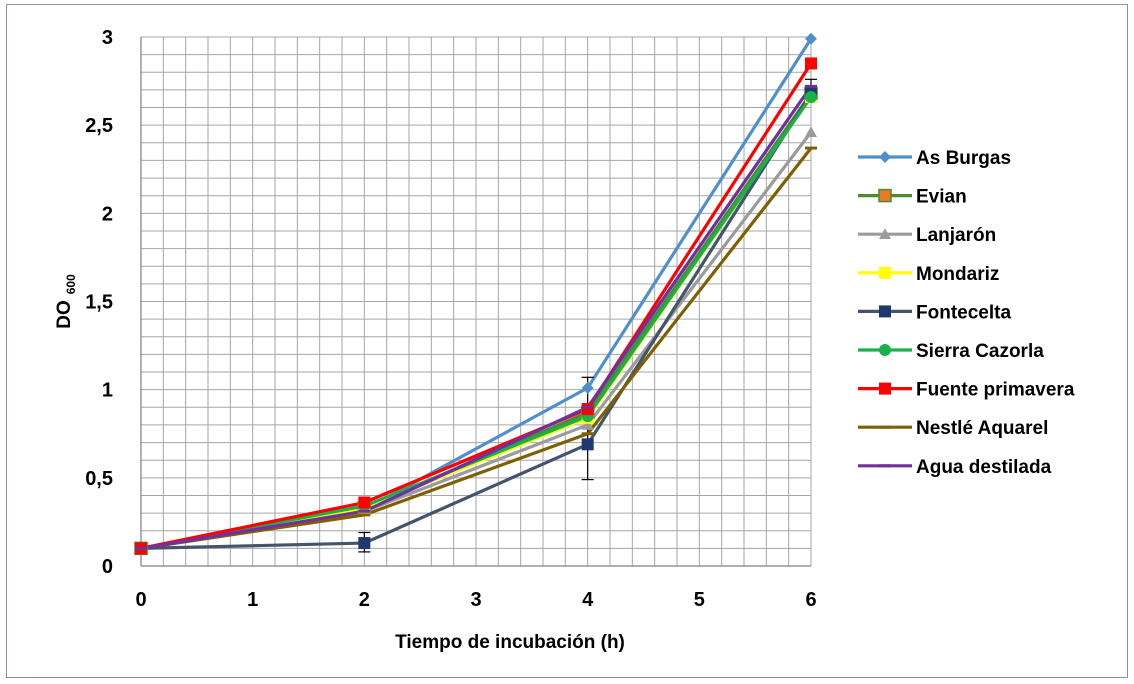 The height and width of the screenshot is (684, 1134). What do you see at coordinates (810, 600) in the screenshot?
I see `x-tick-label: 6` at bounding box center [810, 600].